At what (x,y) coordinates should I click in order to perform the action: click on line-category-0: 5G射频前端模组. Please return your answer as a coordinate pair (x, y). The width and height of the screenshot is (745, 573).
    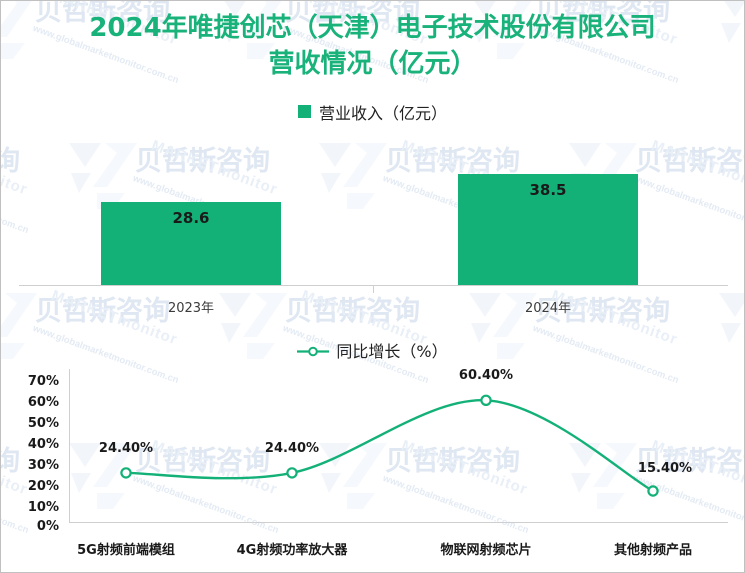
    Looking at the image, I should click on (126, 550).